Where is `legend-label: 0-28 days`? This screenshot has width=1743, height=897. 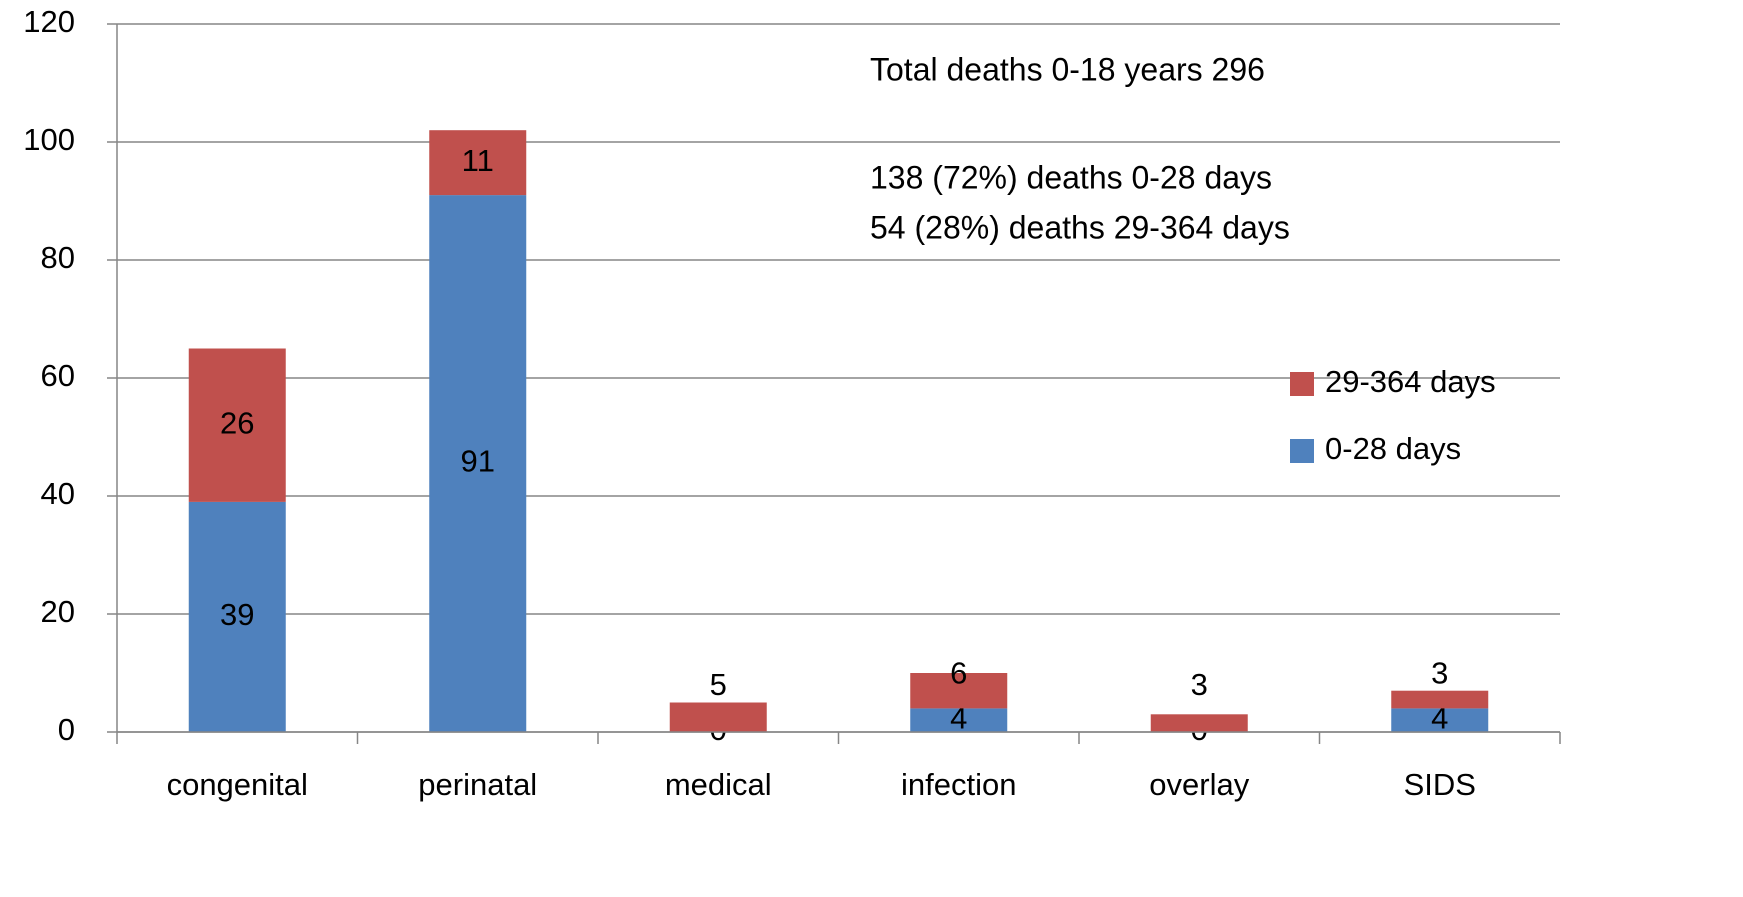
legend-label: 0-28 days is located at coordinates (1393, 448).